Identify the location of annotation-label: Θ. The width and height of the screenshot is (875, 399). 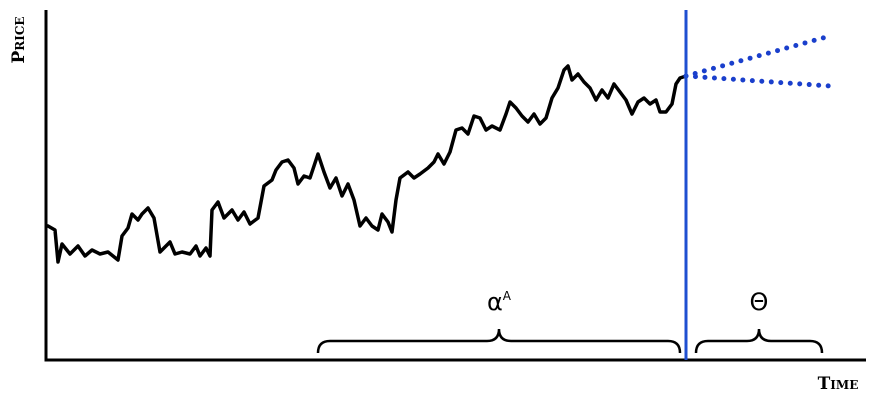
(759, 302).